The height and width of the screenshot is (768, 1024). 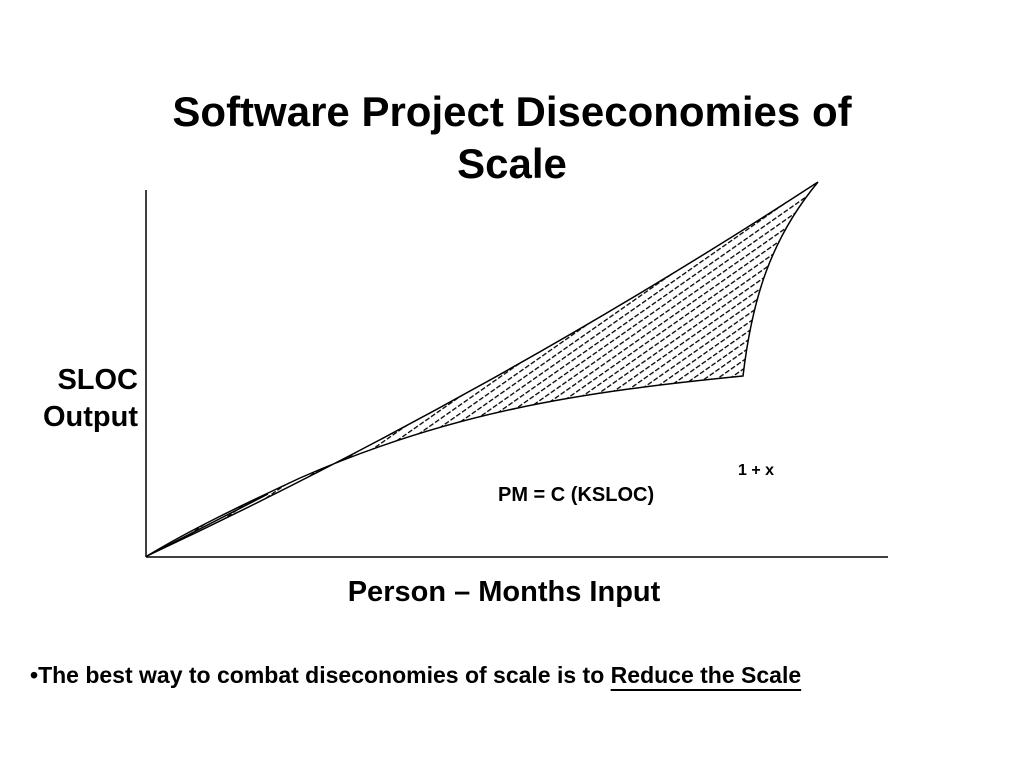 I want to click on linear-reference-line, so click(x=207, y=525).